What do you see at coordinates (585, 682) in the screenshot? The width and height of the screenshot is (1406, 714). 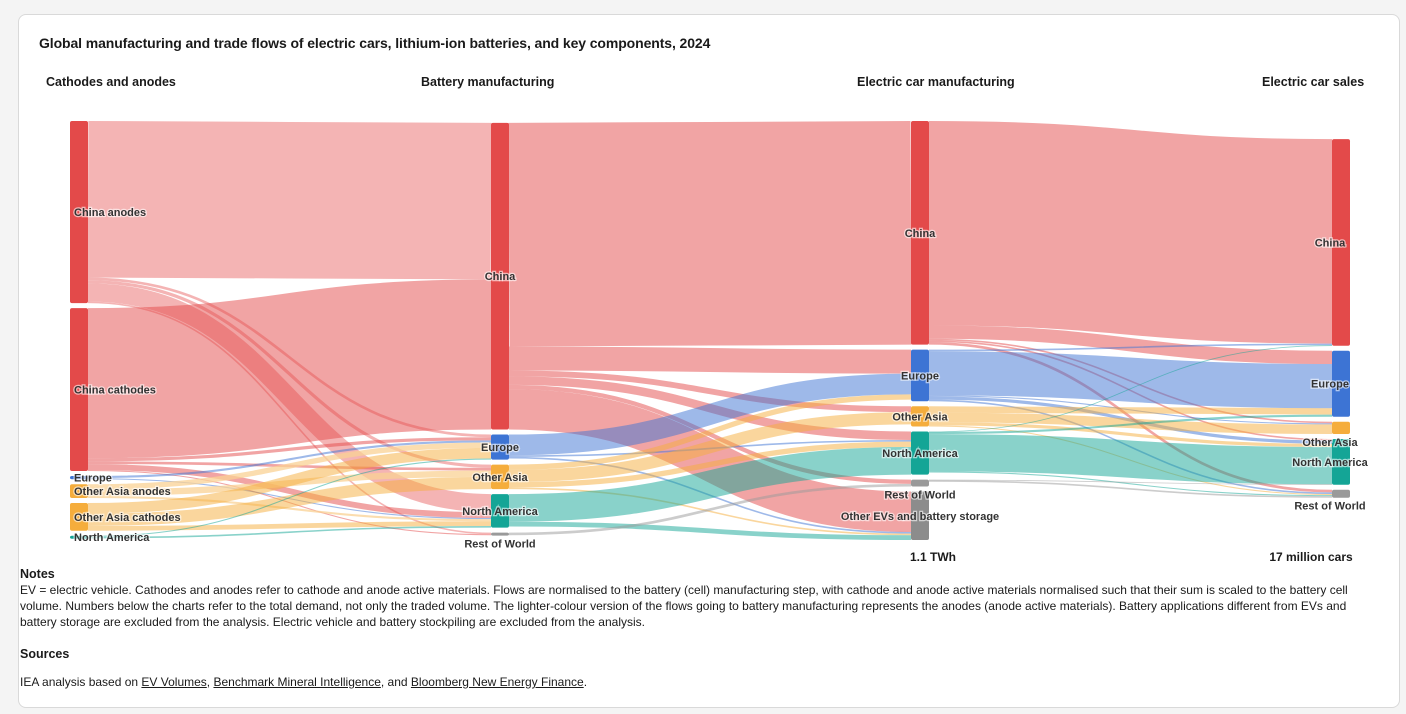 I see `sources-suffix: .` at bounding box center [585, 682].